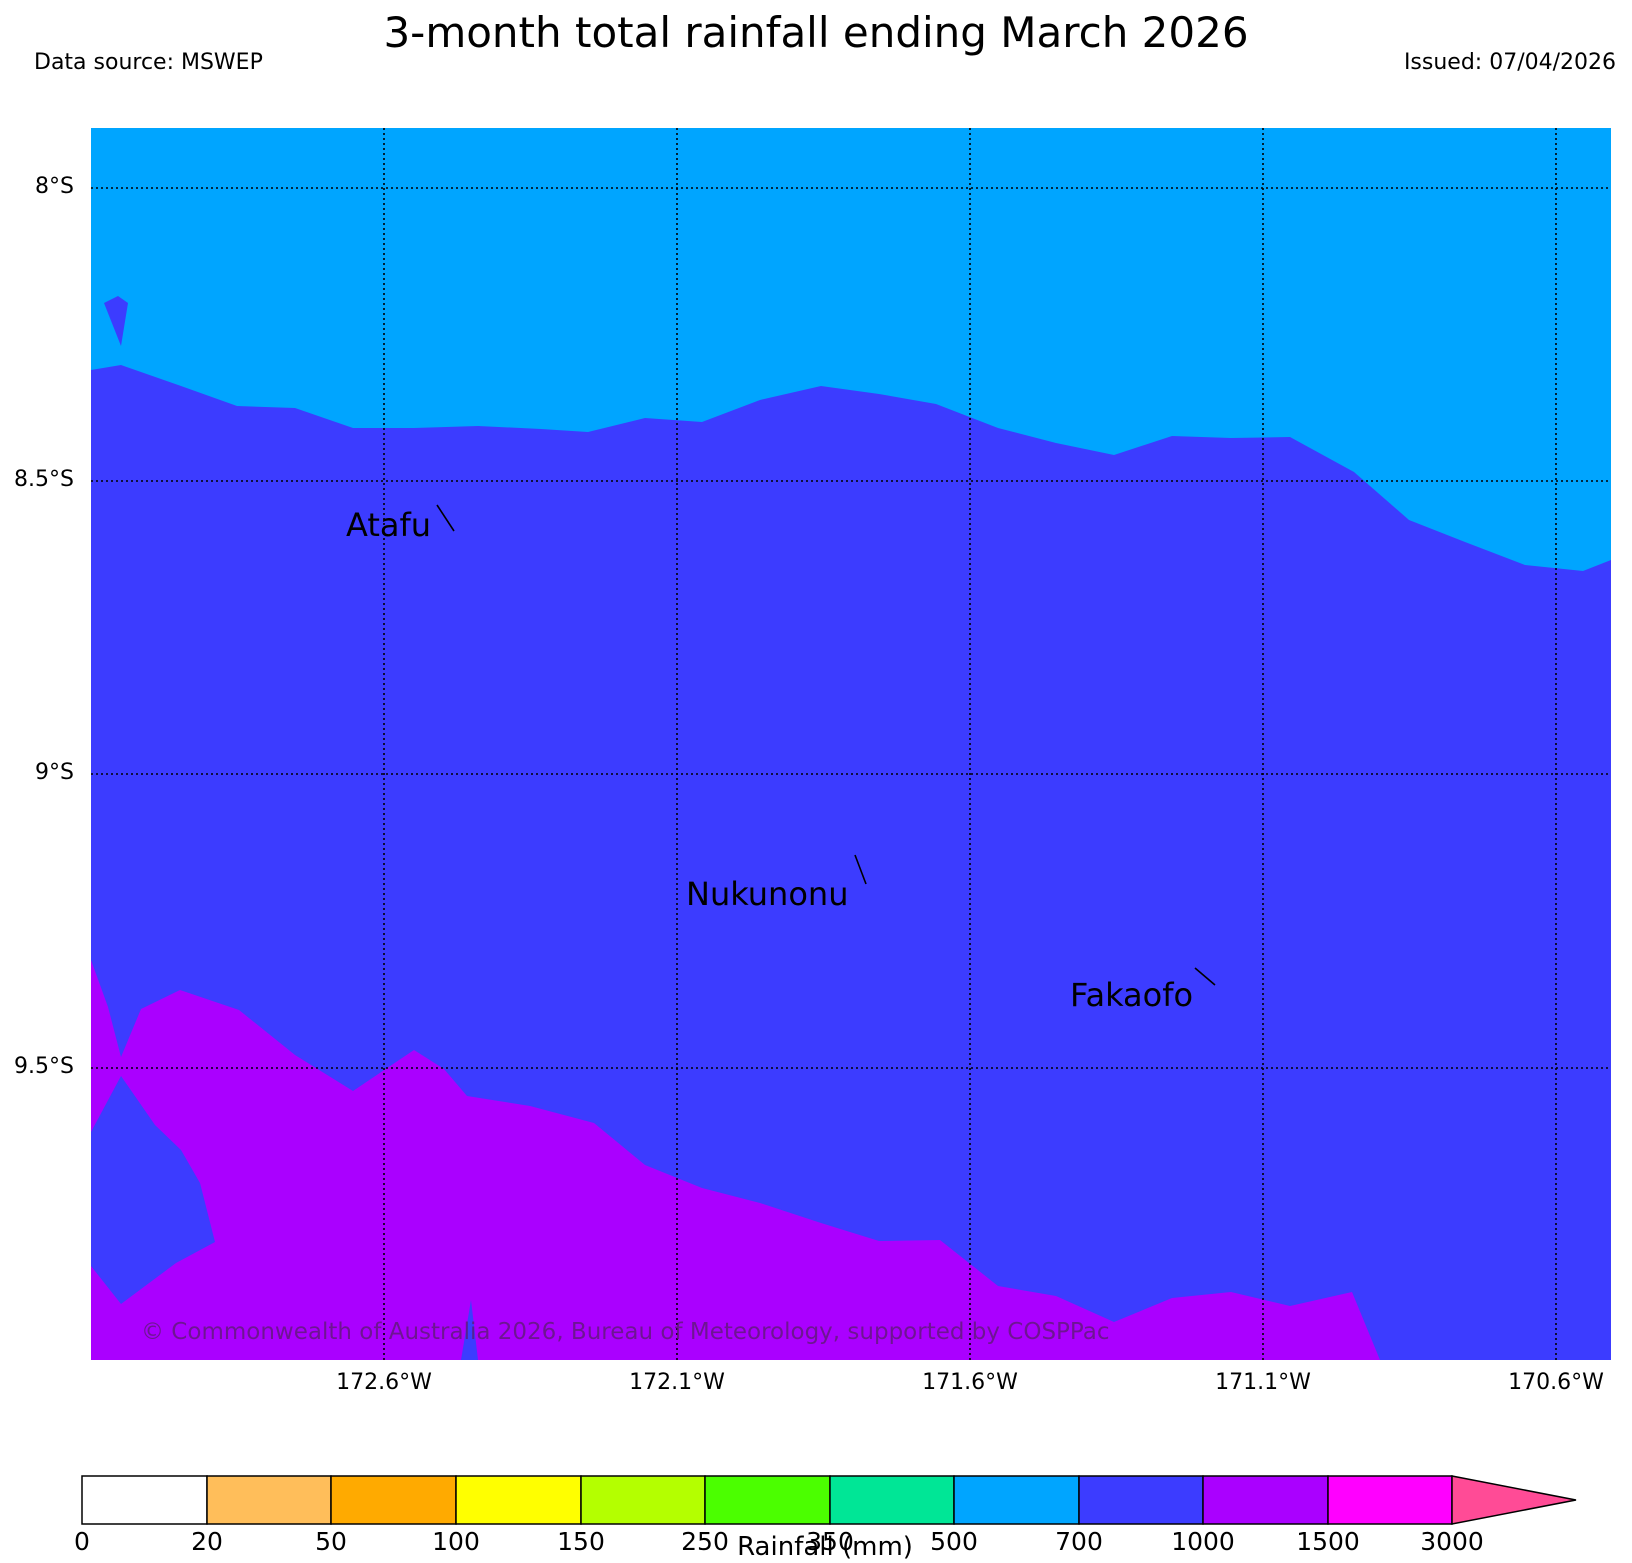 The image size is (1632, 1563). What do you see at coordinates (82, 1541) in the screenshot?
I see `colorbar-tick: 0` at bounding box center [82, 1541].